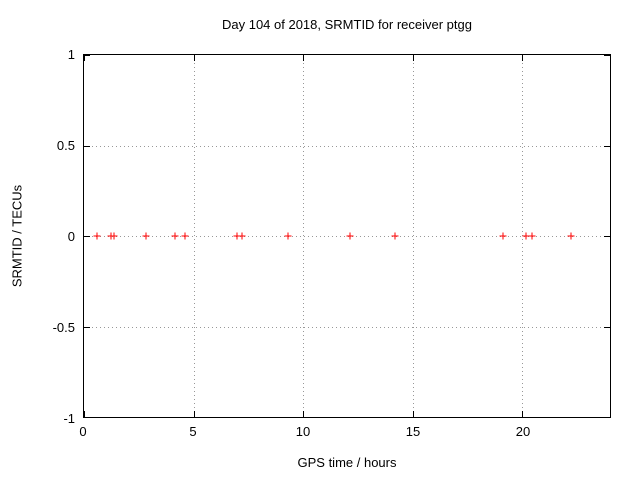 Image resolution: width=640 pixels, height=480 pixels. I want to click on x-tick-label: 0, so click(83, 431).